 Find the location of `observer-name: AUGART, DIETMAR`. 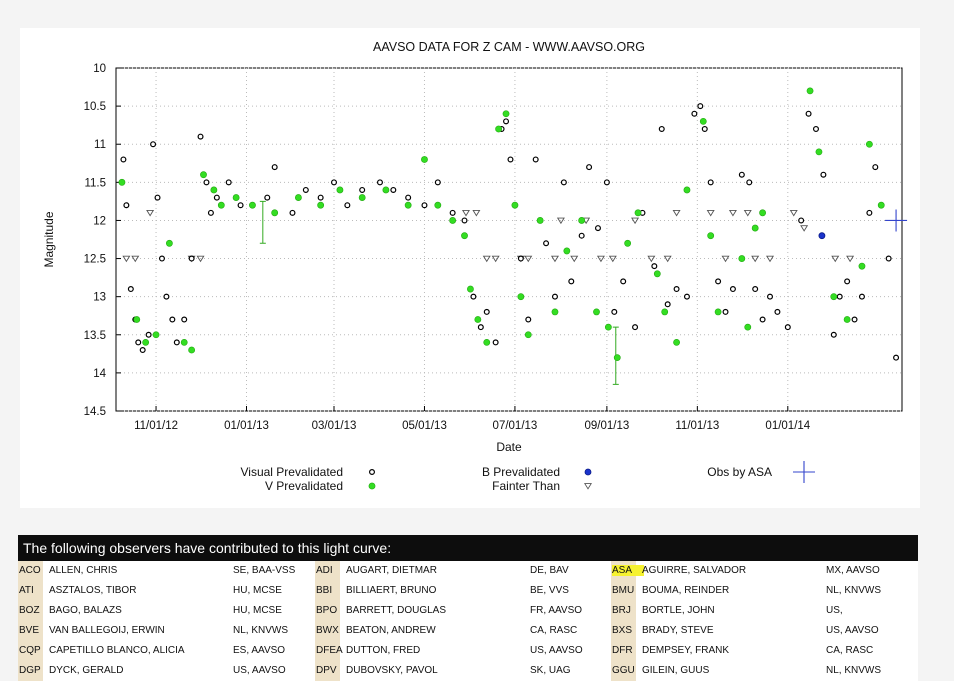

observer-name: AUGART, DIETMAR is located at coordinates (391, 570).